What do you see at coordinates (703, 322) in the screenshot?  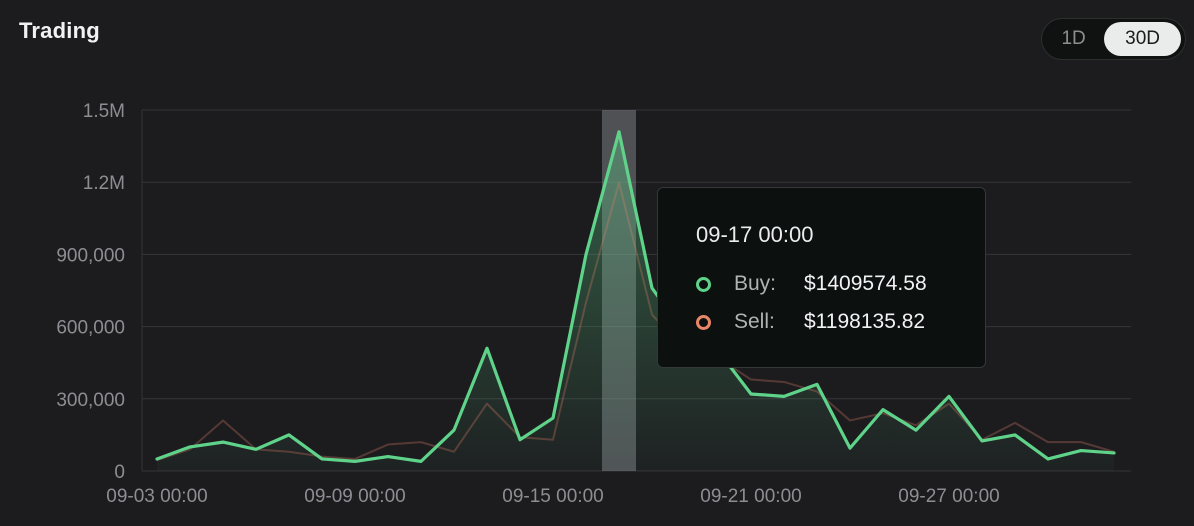 I see `sell-dot-icon` at bounding box center [703, 322].